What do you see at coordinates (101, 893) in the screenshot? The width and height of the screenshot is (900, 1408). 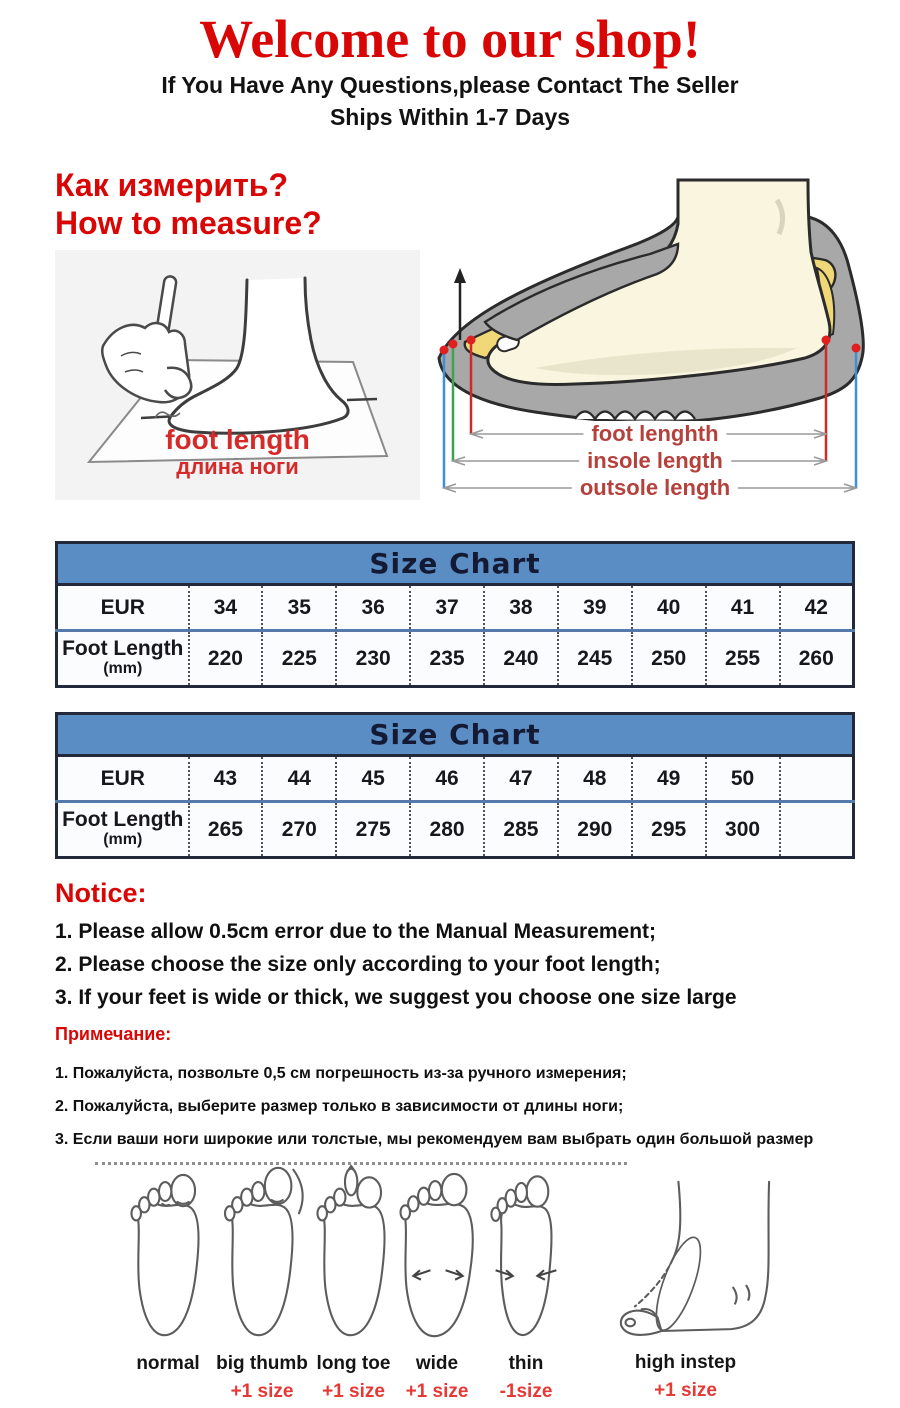 I see `notice-heading: Notice:` at bounding box center [101, 893].